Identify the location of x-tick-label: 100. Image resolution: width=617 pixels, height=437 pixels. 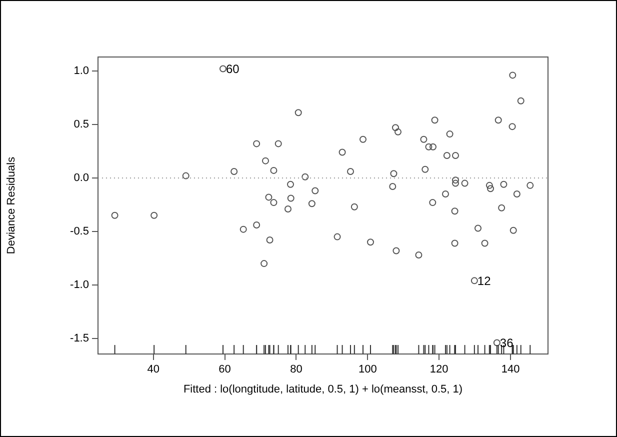
(367, 370).